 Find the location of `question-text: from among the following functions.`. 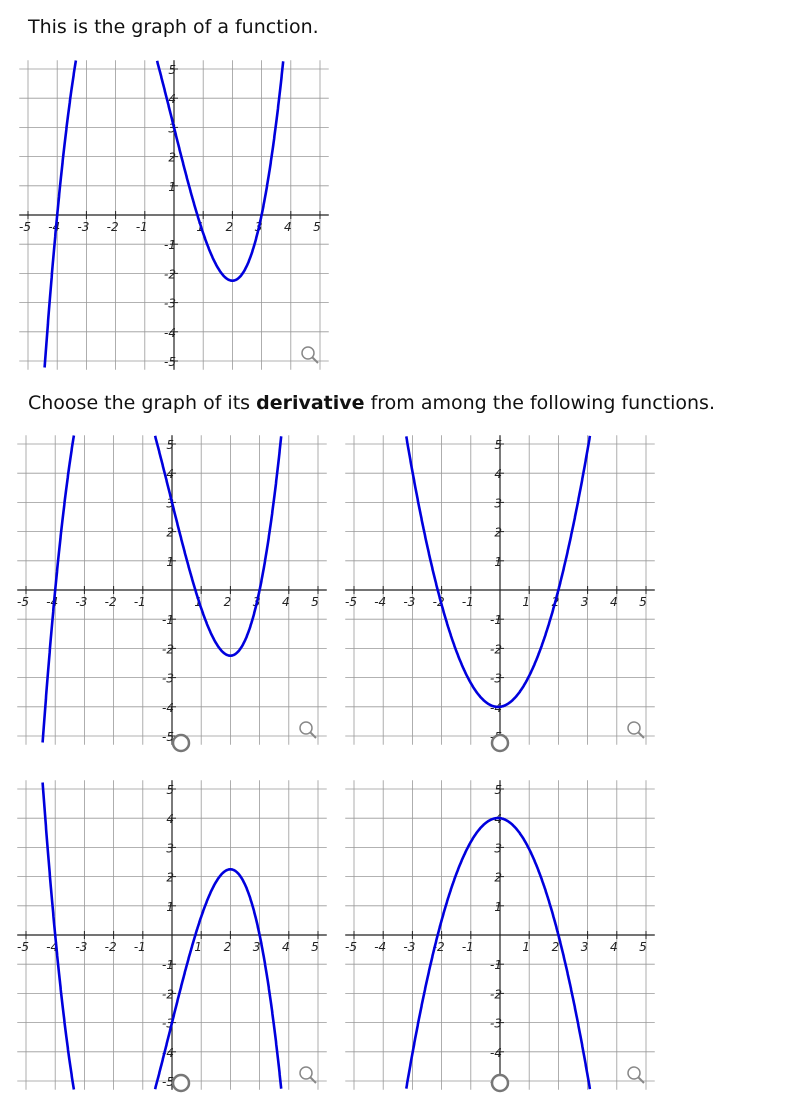

question-text: from among the following functions. is located at coordinates (539, 403).